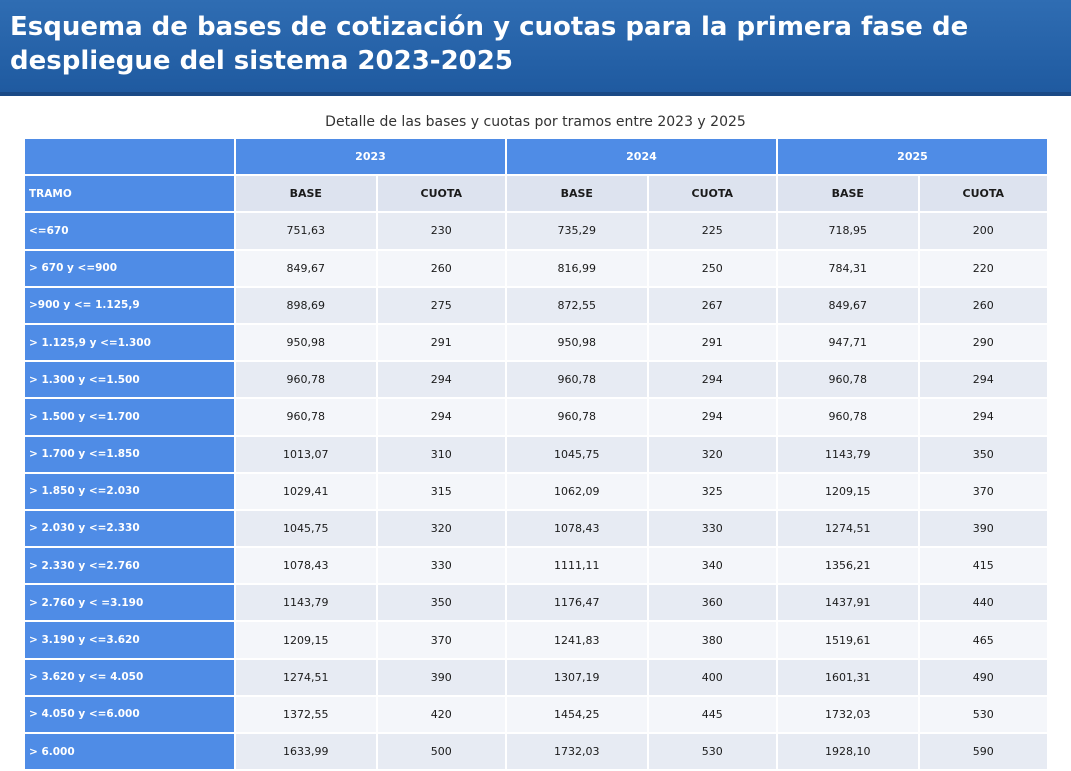  Describe the element at coordinates (129, 305) in the screenshot. I see `tramo-cell: >900 y <= 1.125,9` at that location.